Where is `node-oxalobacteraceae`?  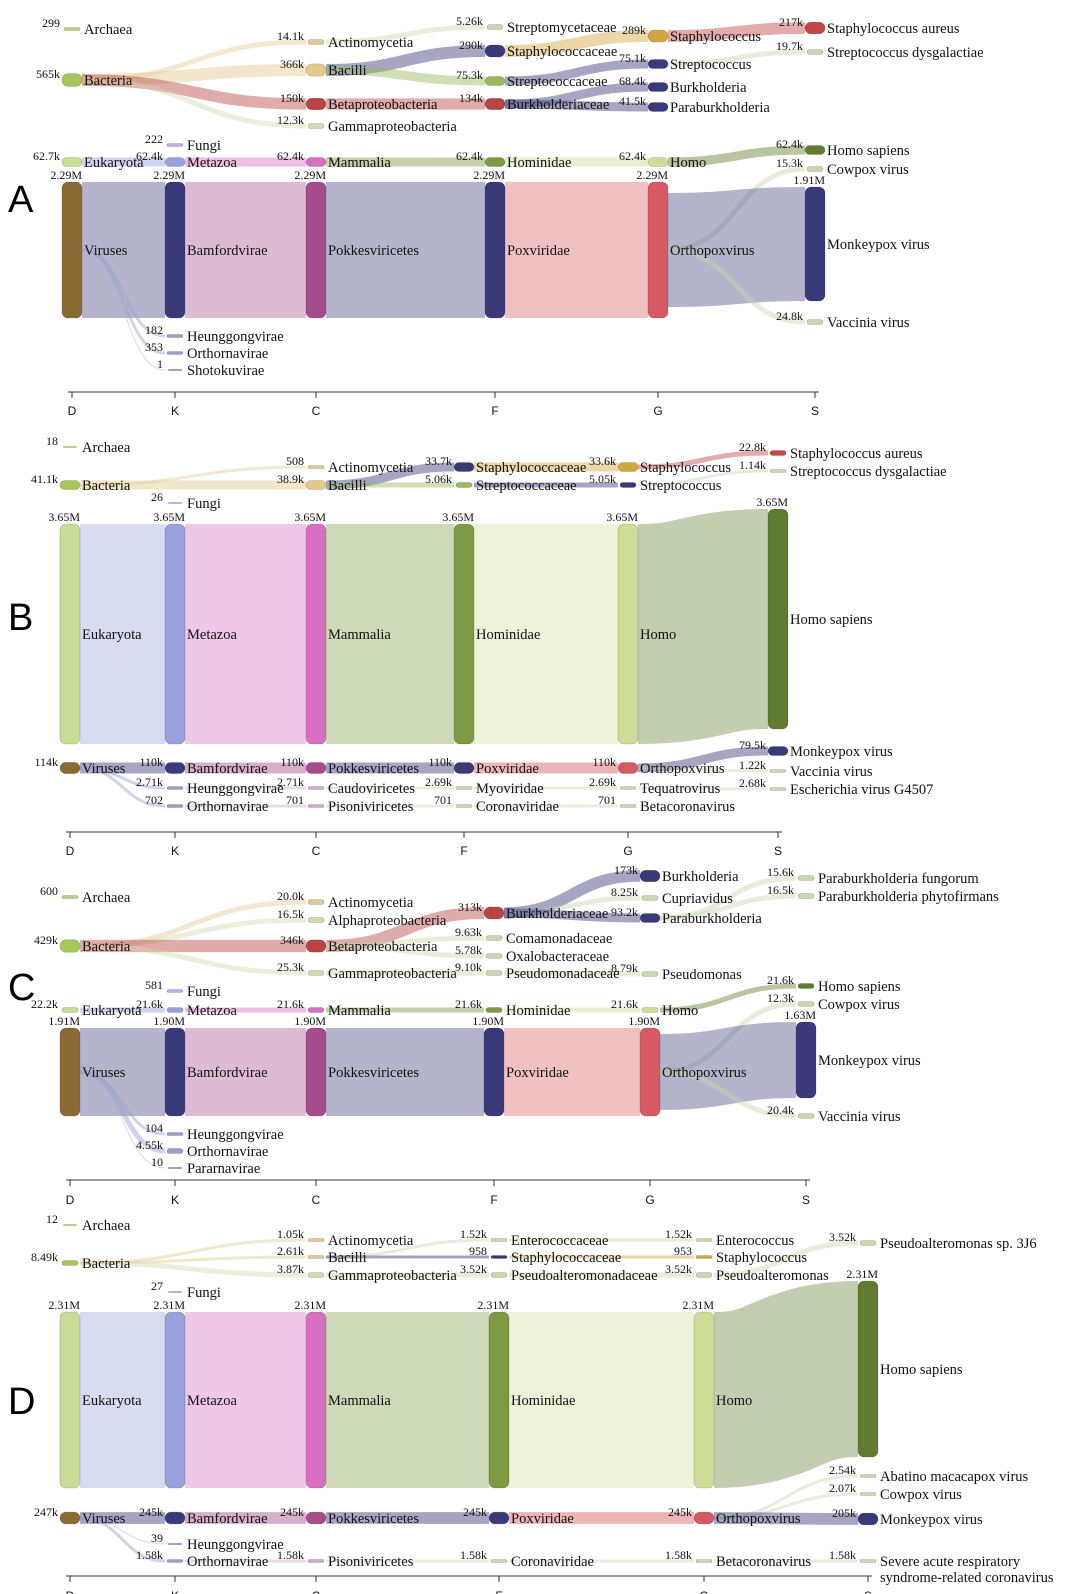 node-oxalobacteraceae is located at coordinates (494, 956).